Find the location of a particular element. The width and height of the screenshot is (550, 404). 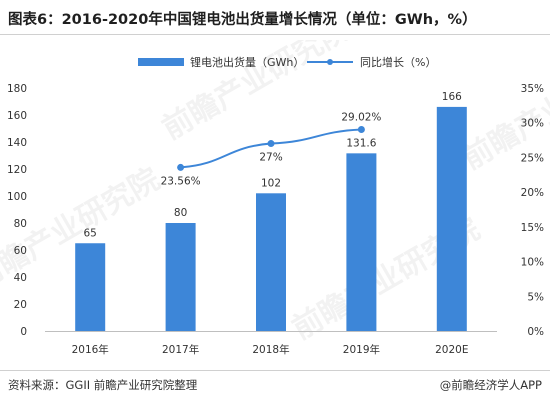

source-note: 资料来源：GGII 前瞻产业研究院整理 is located at coordinates (103, 385).